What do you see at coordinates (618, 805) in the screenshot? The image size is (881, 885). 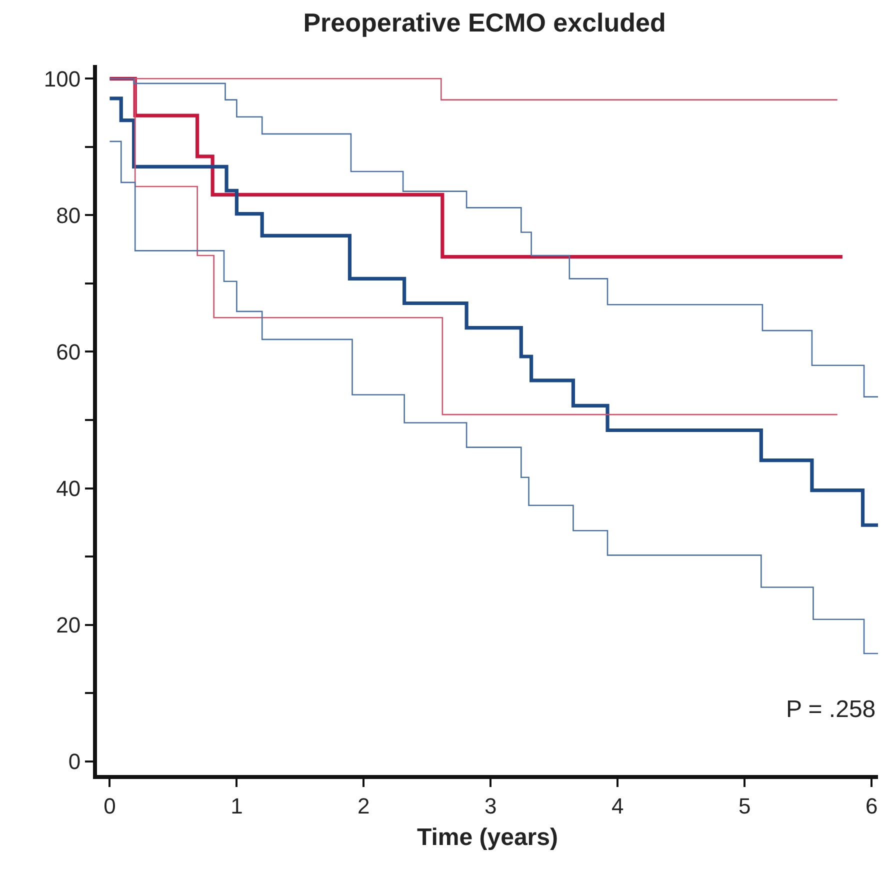 I see `x-tick-label: 4` at bounding box center [618, 805].